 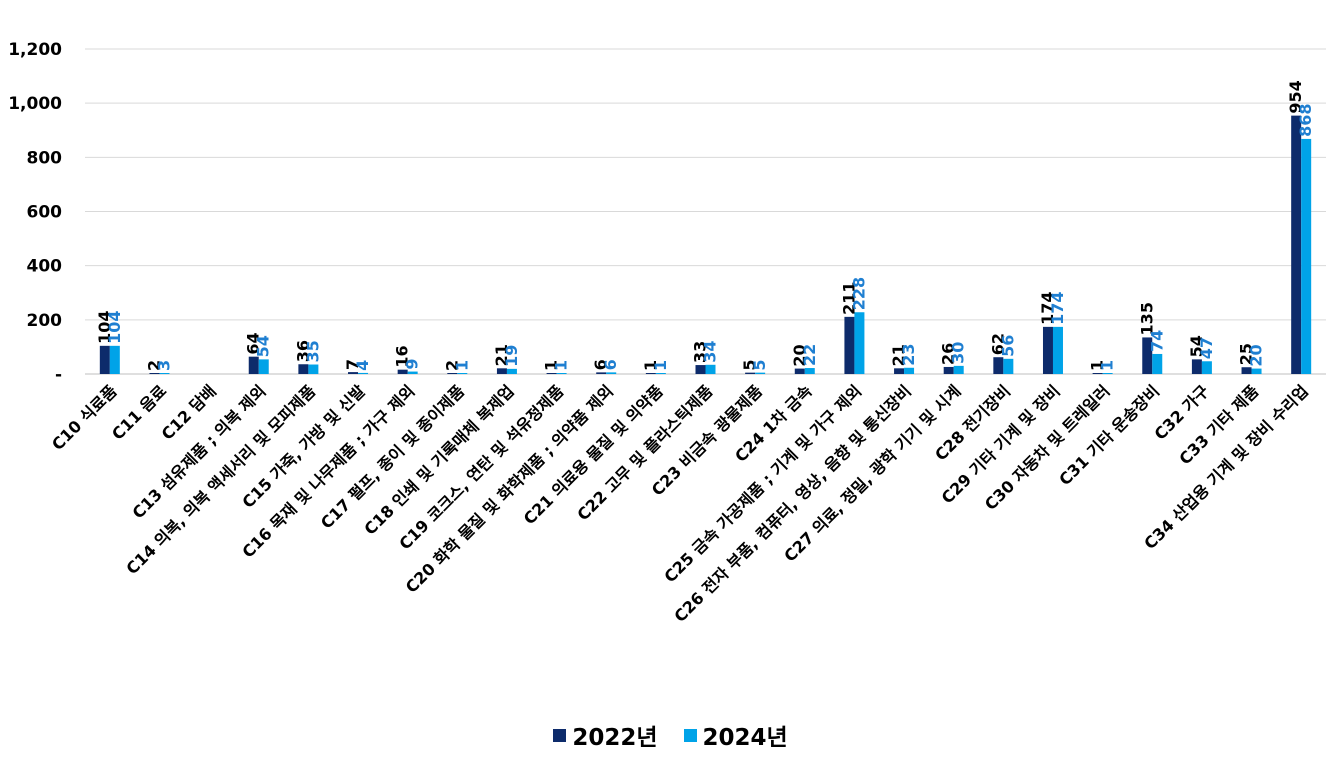 I want to click on value-label-2022: 25, so click(x=1246, y=354).